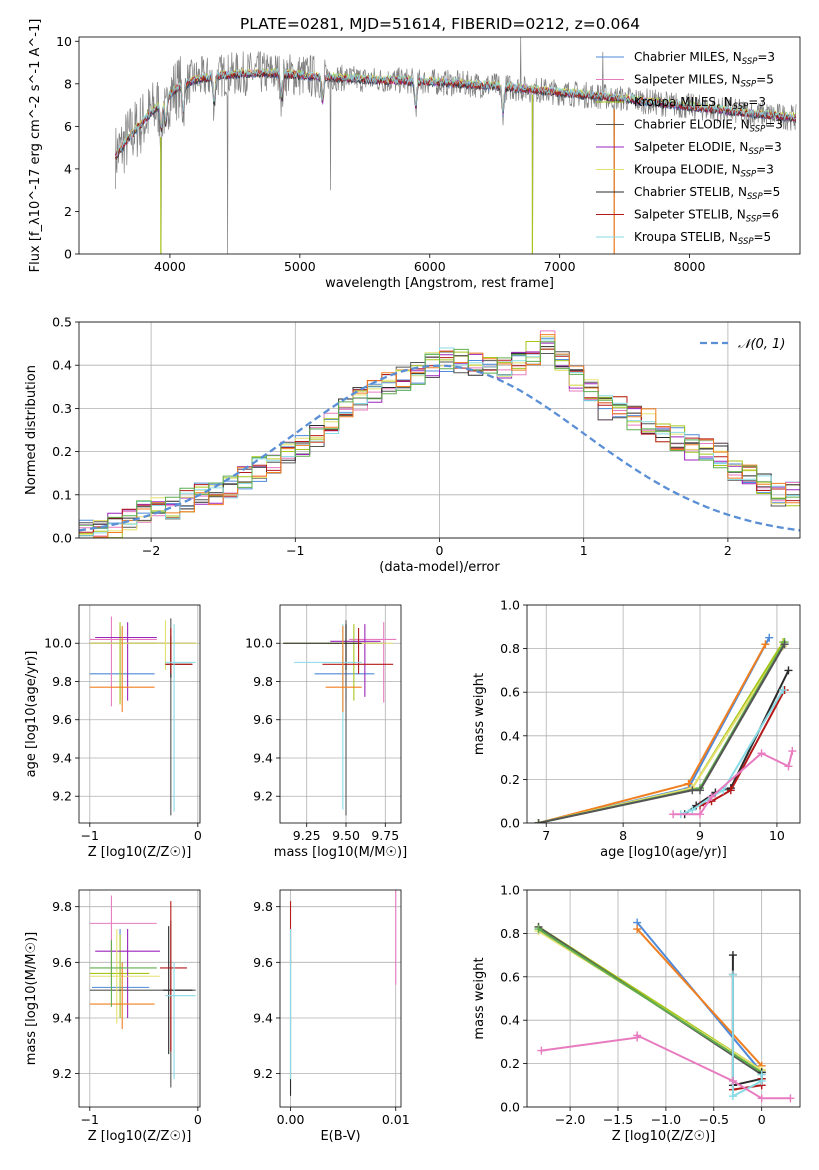  Describe the element at coordinates (31, 430) in the screenshot. I see `y-axis-label: Normed distribution` at that location.